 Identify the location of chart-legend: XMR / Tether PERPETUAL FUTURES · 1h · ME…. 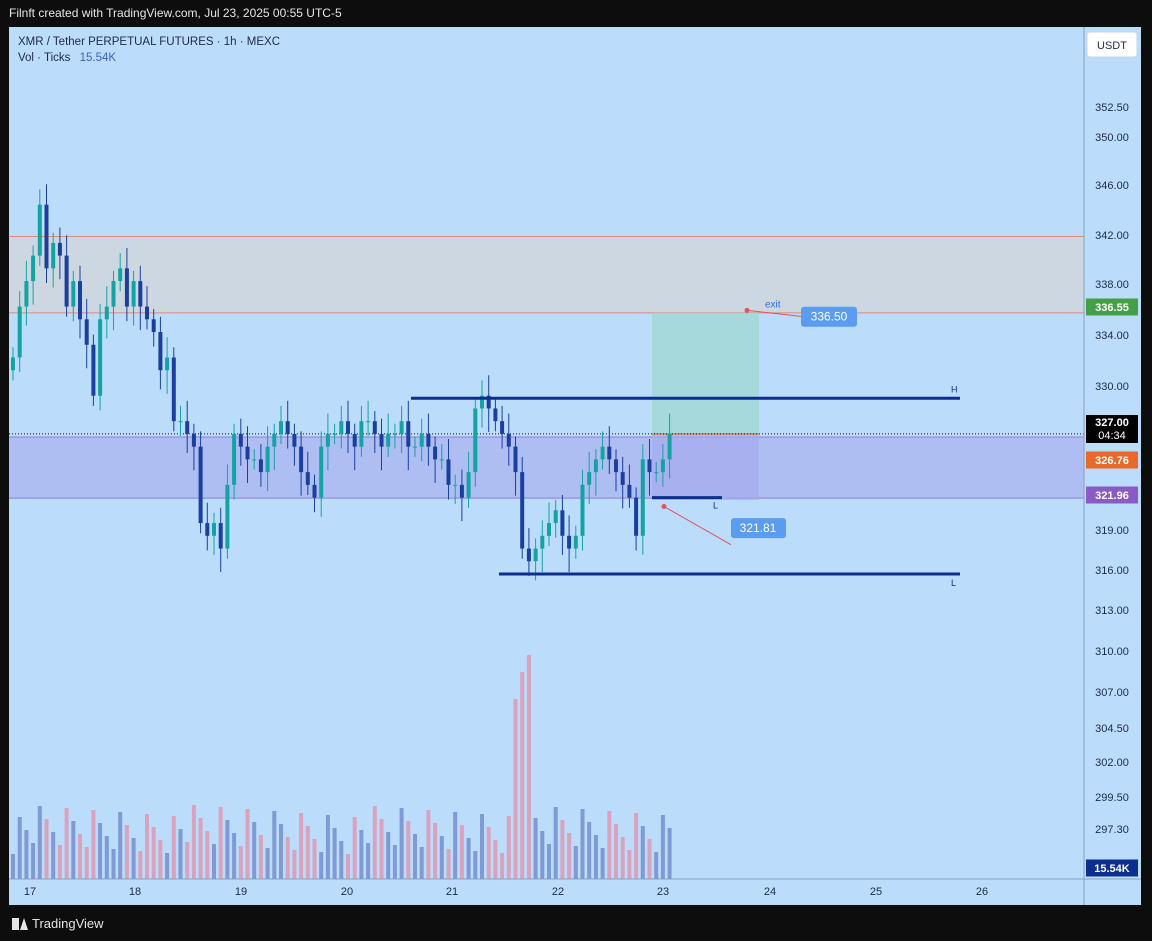
(149, 50).